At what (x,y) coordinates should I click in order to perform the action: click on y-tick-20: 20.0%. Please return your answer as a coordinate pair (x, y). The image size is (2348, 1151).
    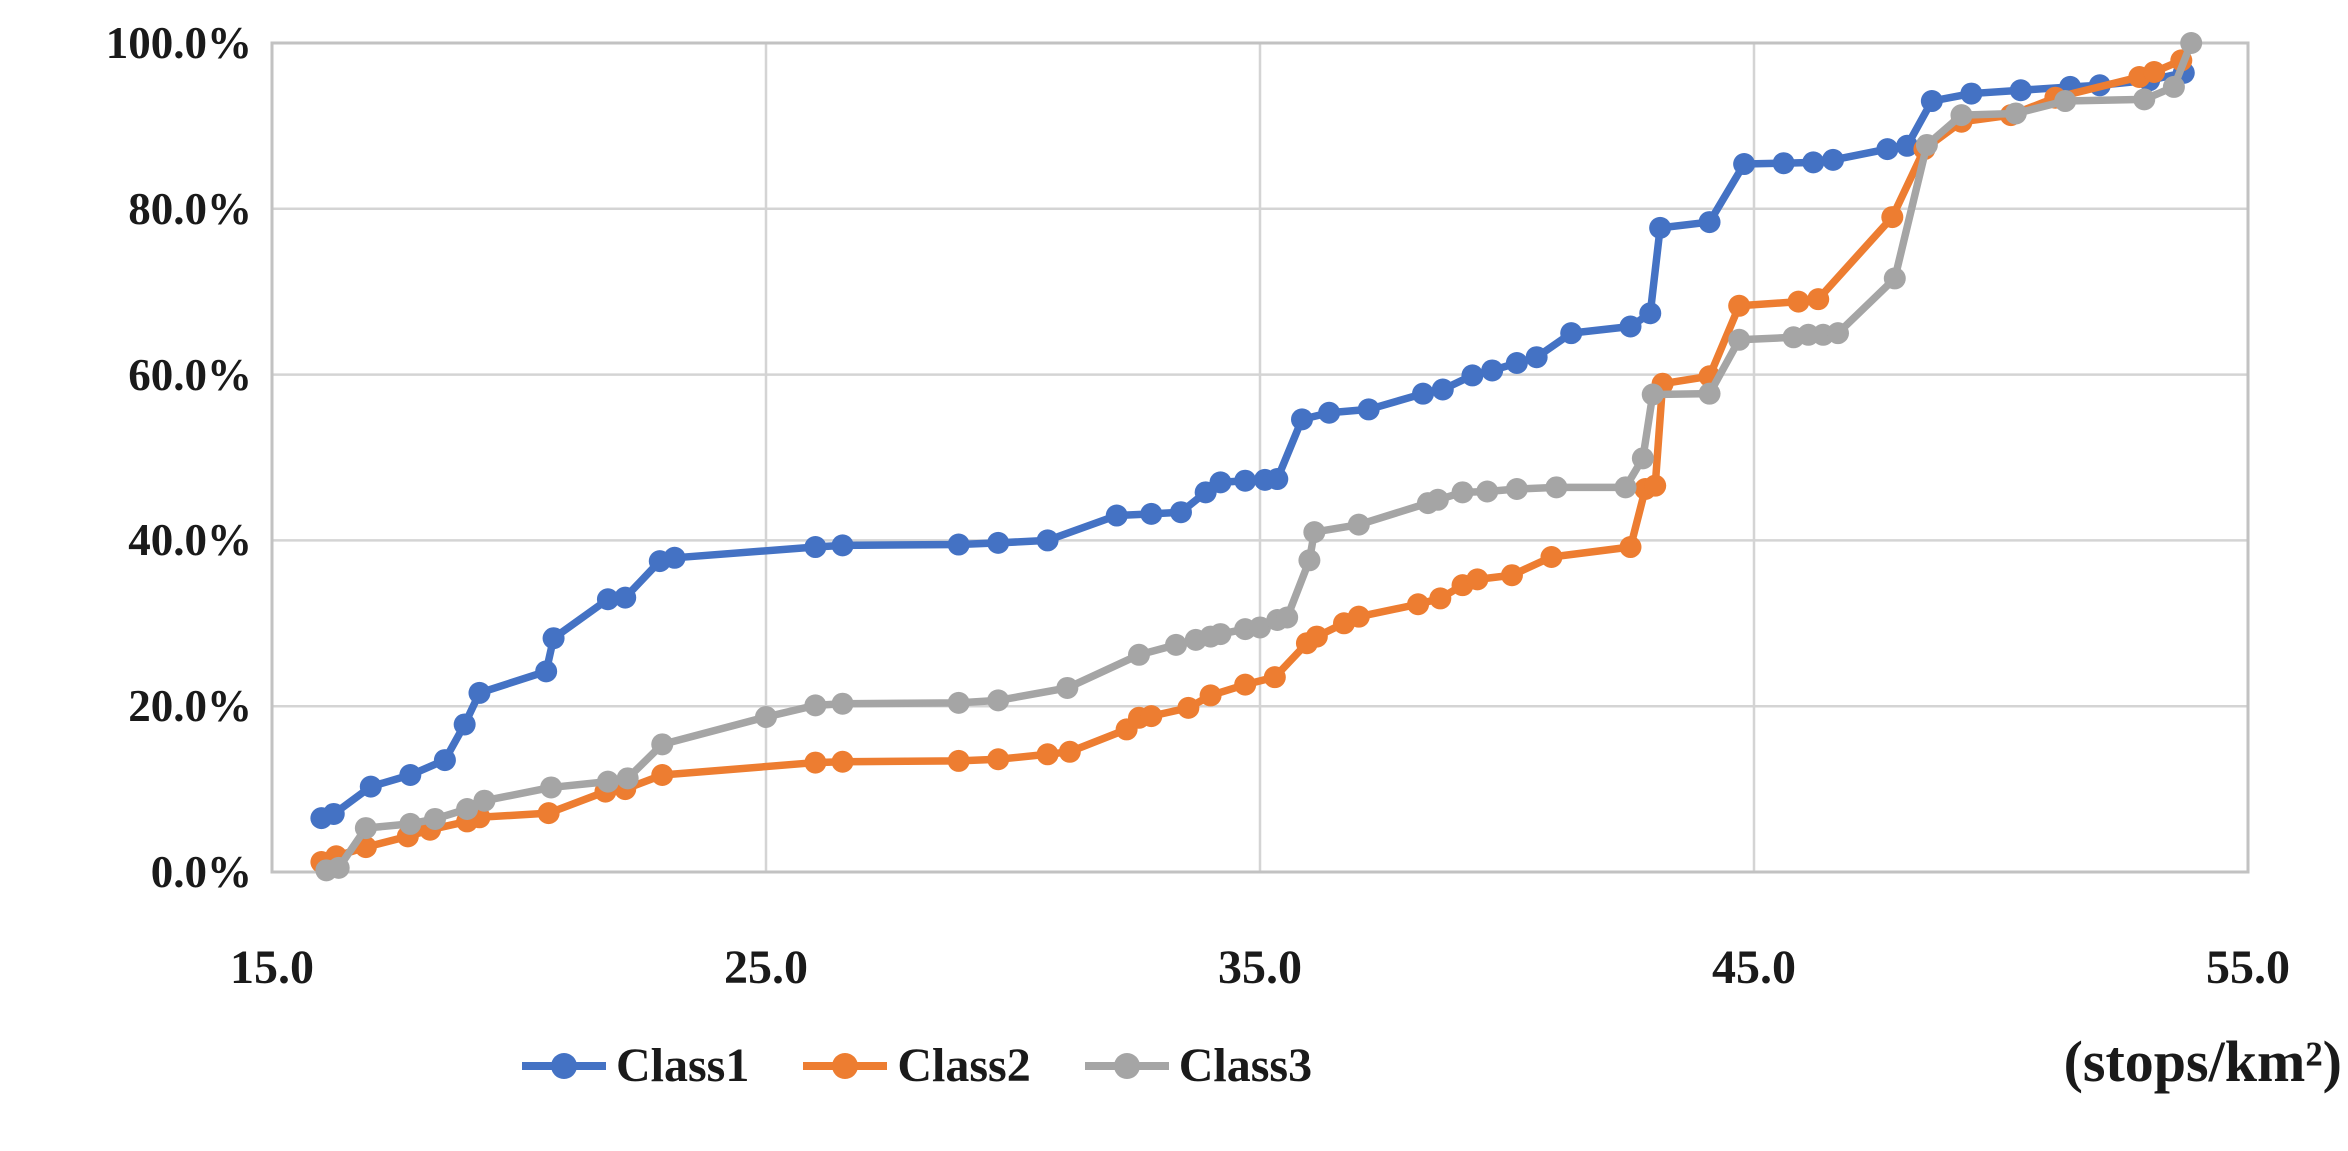
    Looking at the image, I should click on (190, 706).